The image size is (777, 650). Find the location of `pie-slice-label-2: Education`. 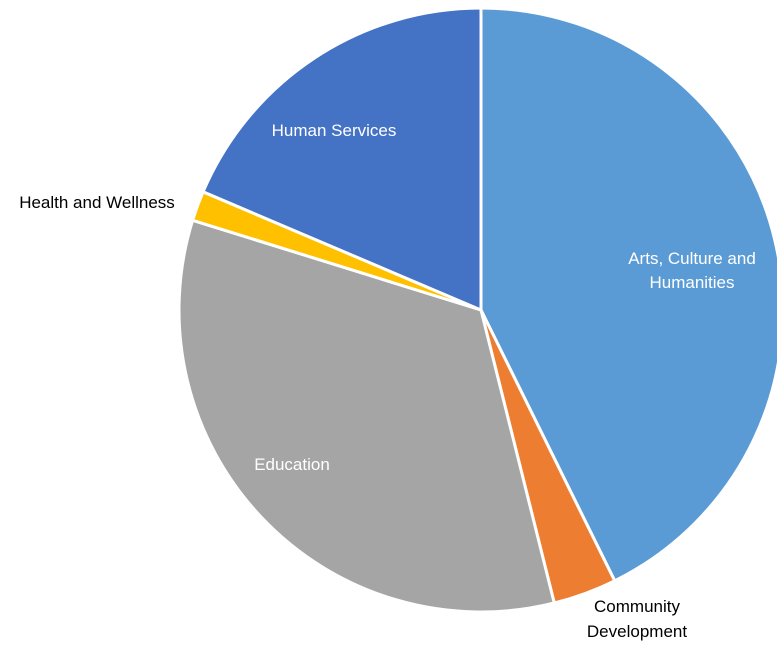

pie-slice-label-2: Education is located at coordinates (292, 464).